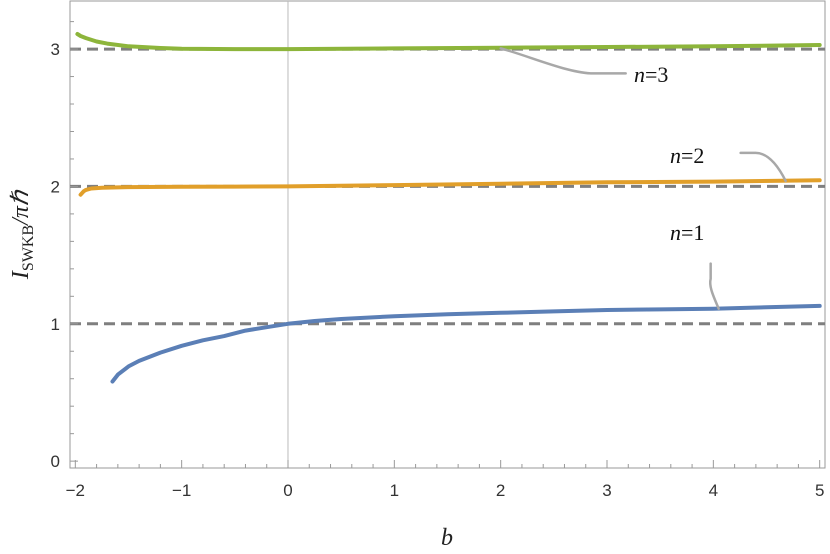  I want to click on x-tick-label-2: 2, so click(500, 490).